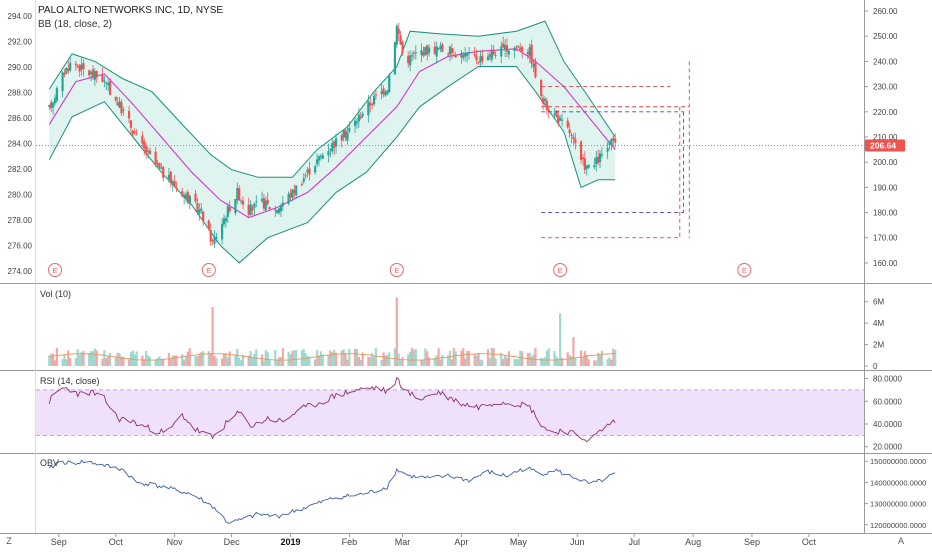  Describe the element at coordinates (885, 112) in the screenshot. I see `right-price-tick-label: 220.00` at that location.